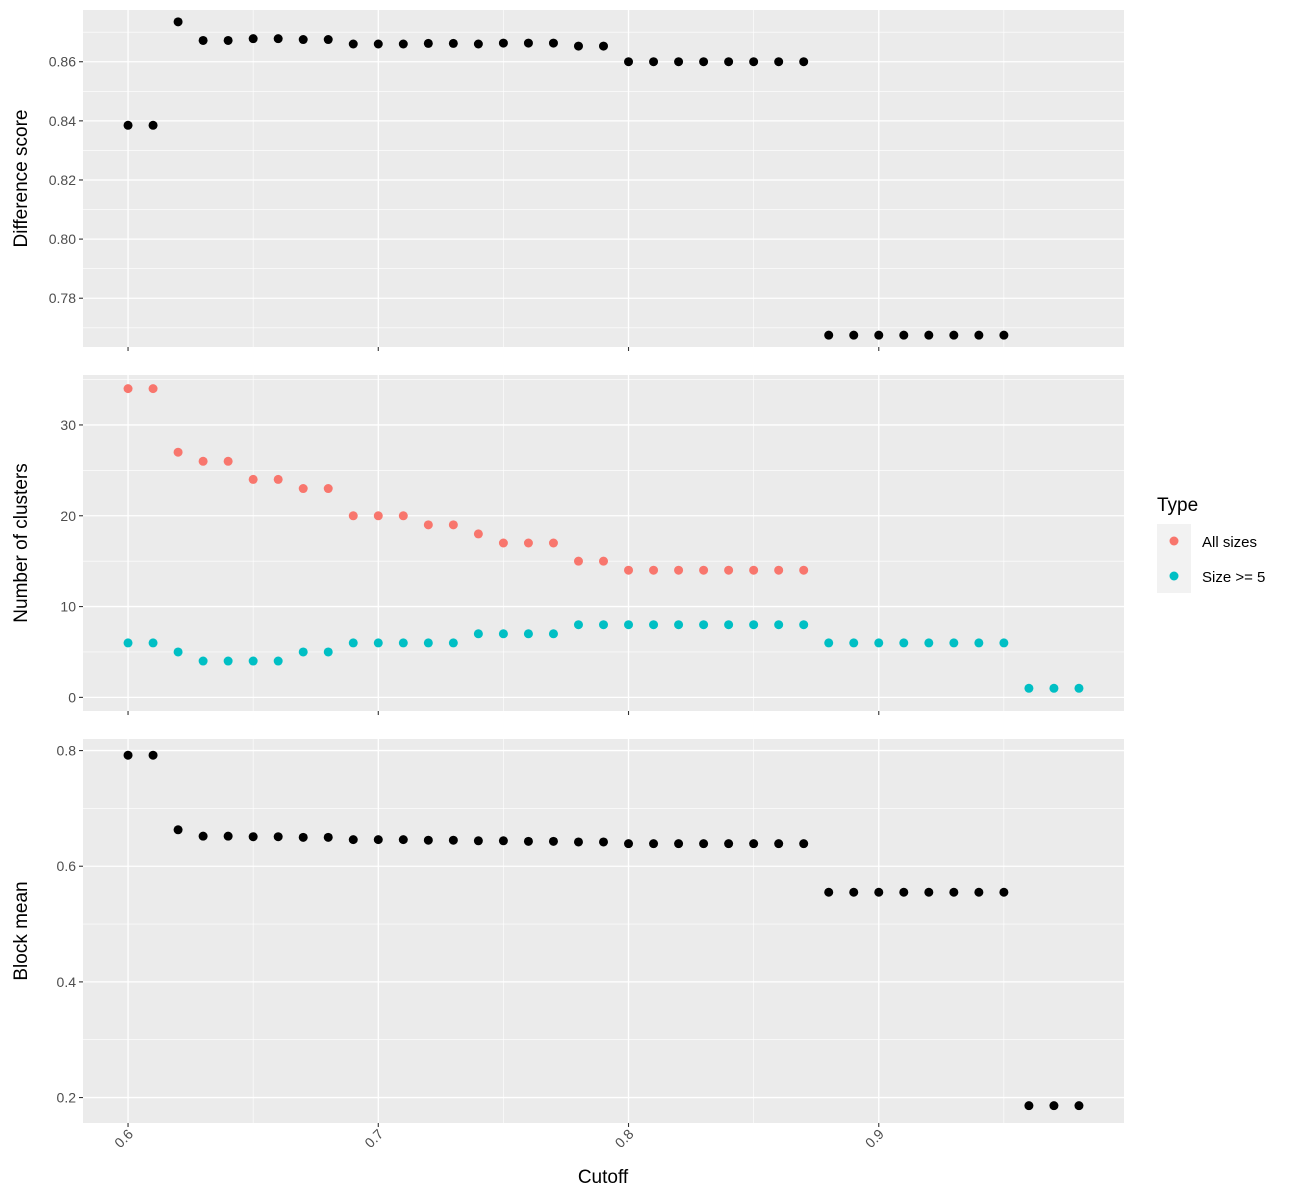  Describe the element at coordinates (1174, 558) in the screenshot. I see `legend-key-background` at that location.